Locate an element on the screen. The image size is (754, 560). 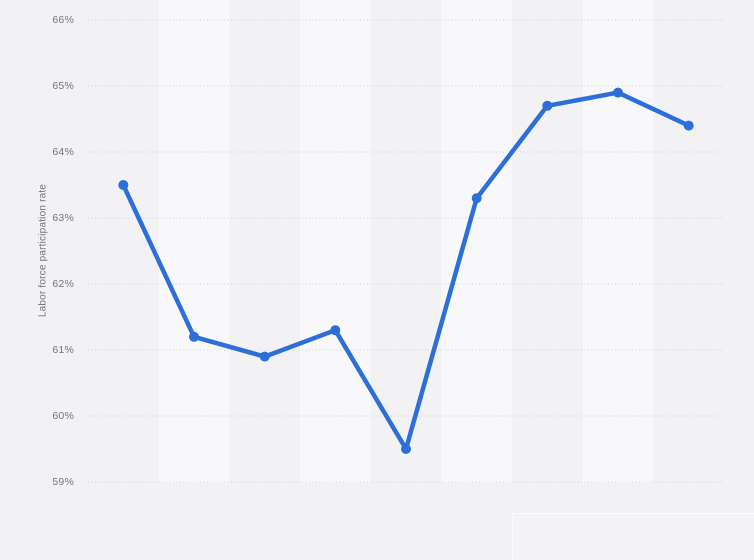
y-tick-label: 65% is located at coordinates (63, 86).